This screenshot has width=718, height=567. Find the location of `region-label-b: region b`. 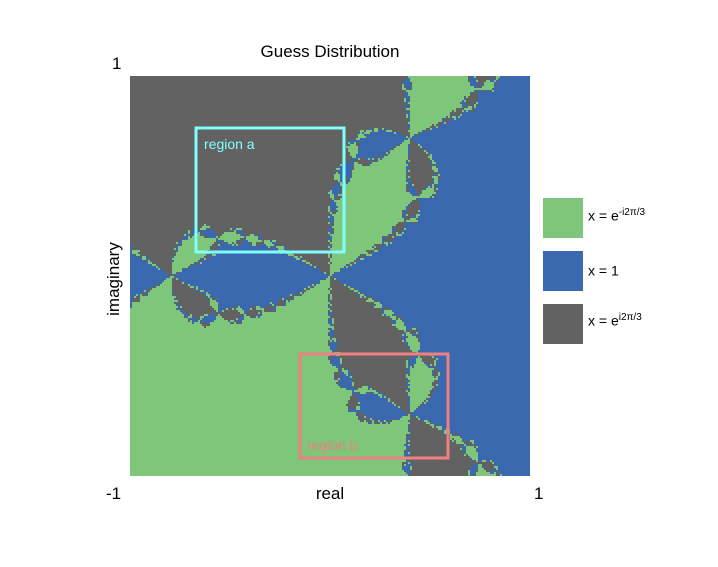

region-label-b: region b is located at coordinates (332, 445).